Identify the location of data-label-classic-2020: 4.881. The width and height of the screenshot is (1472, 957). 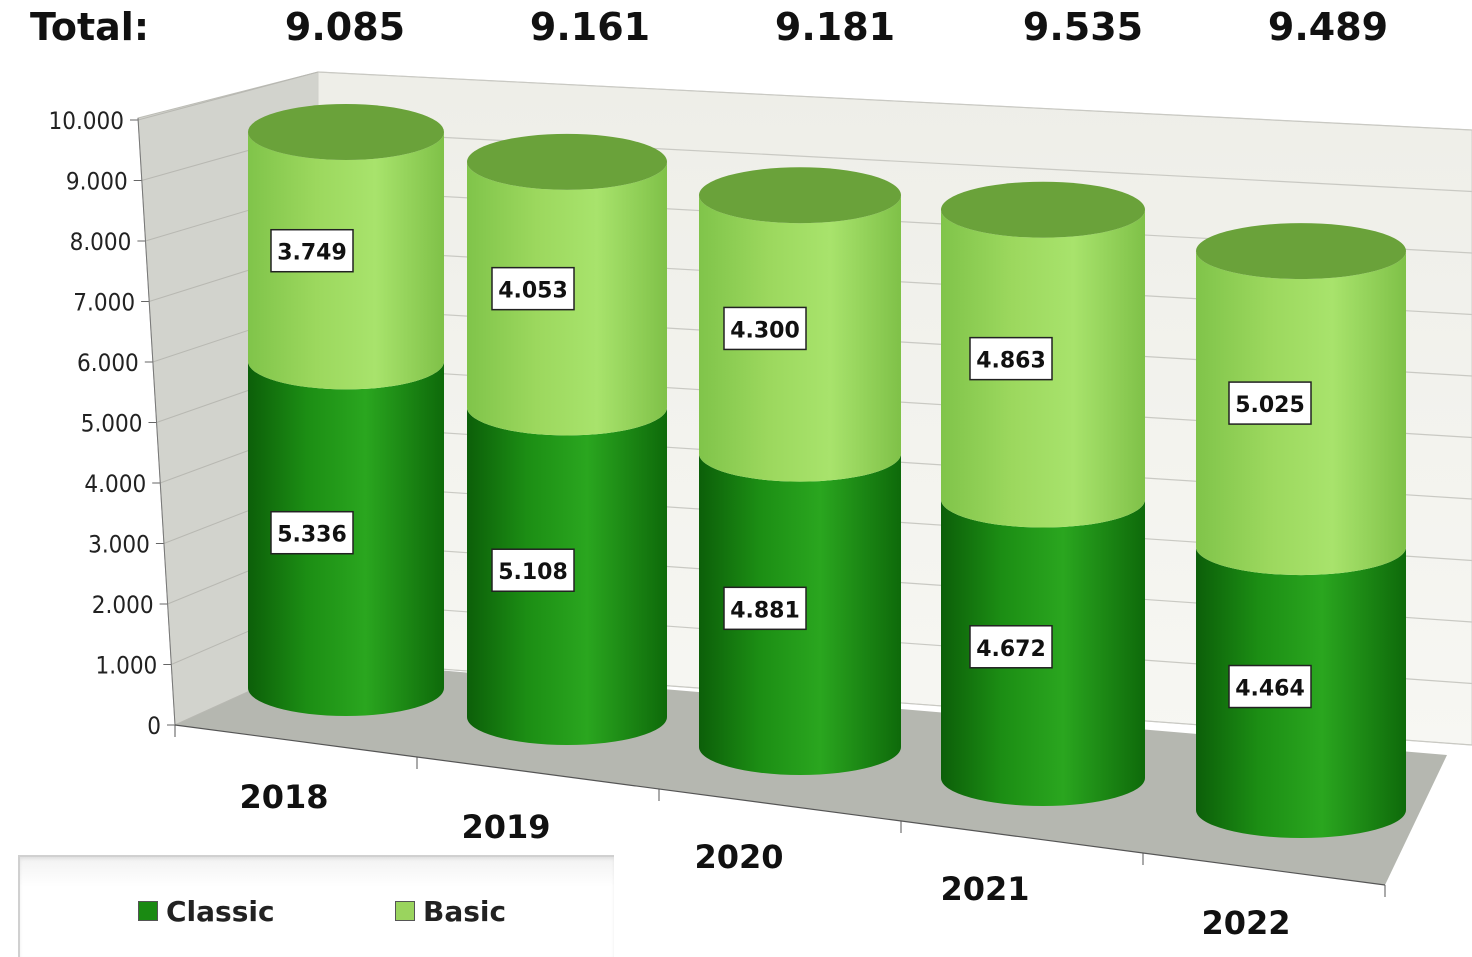
(765, 610).